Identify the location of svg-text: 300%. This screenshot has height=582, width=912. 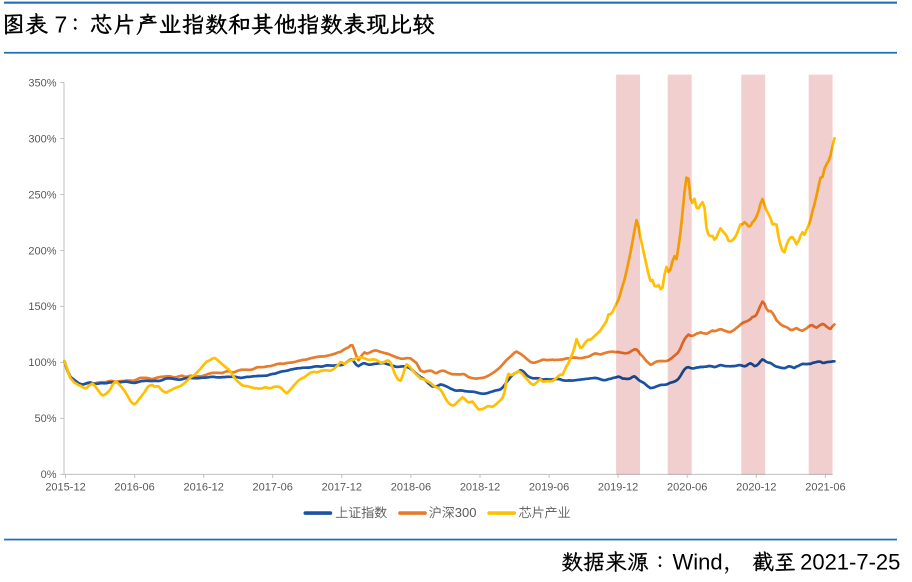
(42, 139).